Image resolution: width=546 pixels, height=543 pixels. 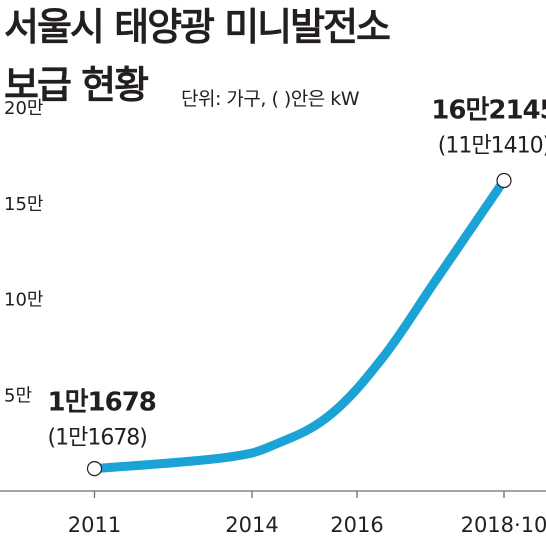 I want to click on data-label-households: 16만2145, so click(x=488, y=110).